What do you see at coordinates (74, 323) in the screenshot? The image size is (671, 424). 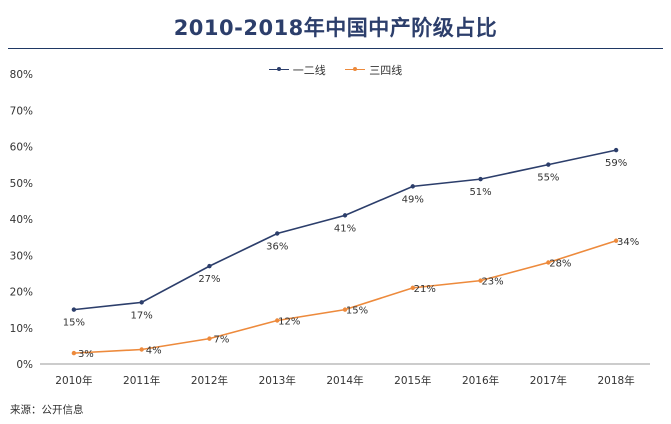 I see `data-label-series-1: 15%` at bounding box center [74, 323].